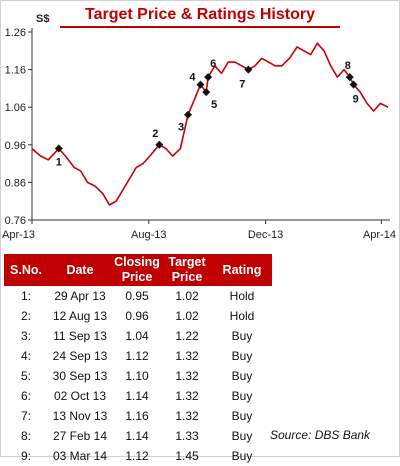  I want to click on cell-closing-price: 1.04, so click(137, 336).